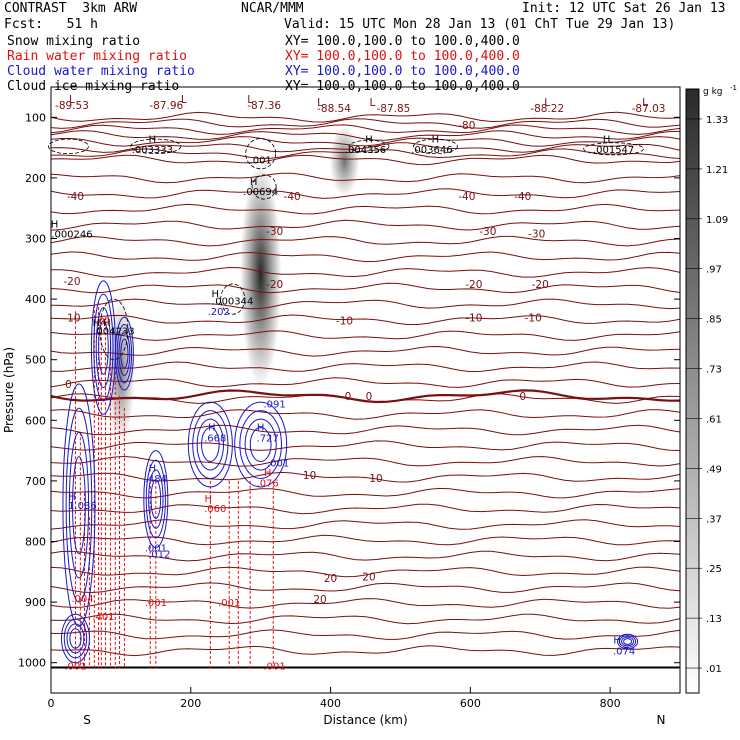 The width and height of the screenshot is (740, 740). Describe the element at coordinates (35, 602) in the screenshot. I see `y-tick-label: 900` at that location.